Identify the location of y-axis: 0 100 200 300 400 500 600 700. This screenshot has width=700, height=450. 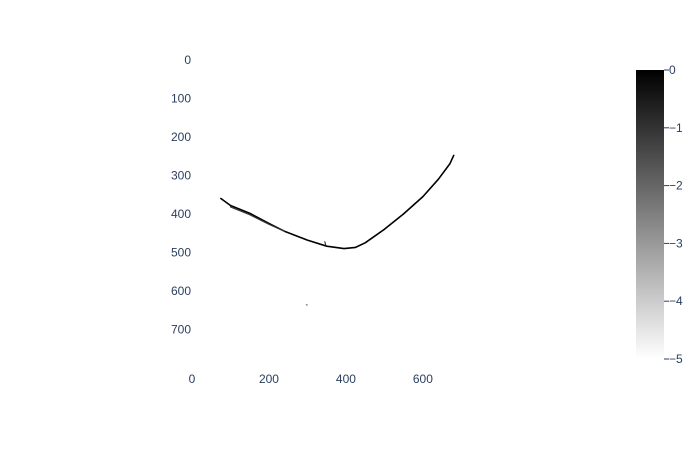
(181, 194).